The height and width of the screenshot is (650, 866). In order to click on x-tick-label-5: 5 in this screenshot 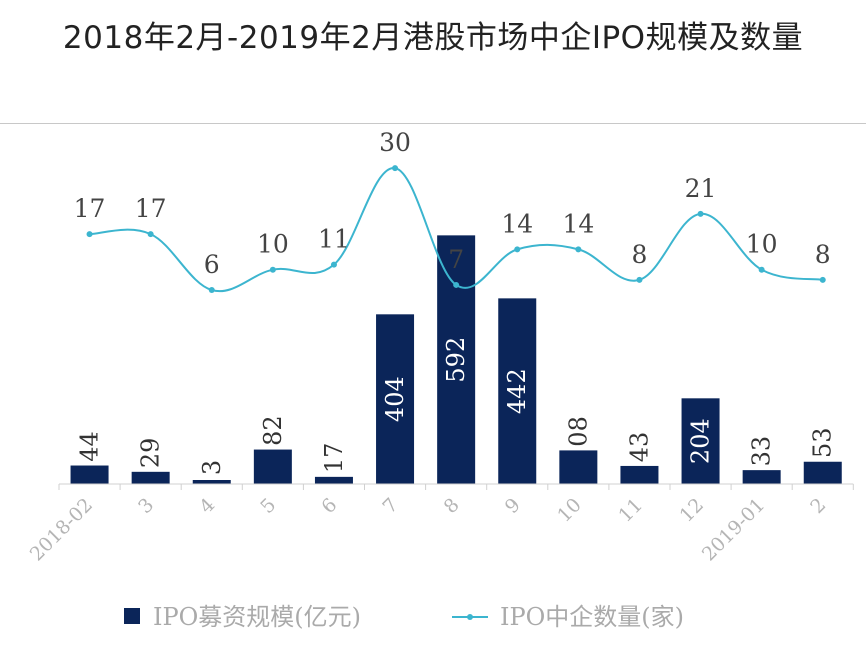, I will do `click(268, 506)`.